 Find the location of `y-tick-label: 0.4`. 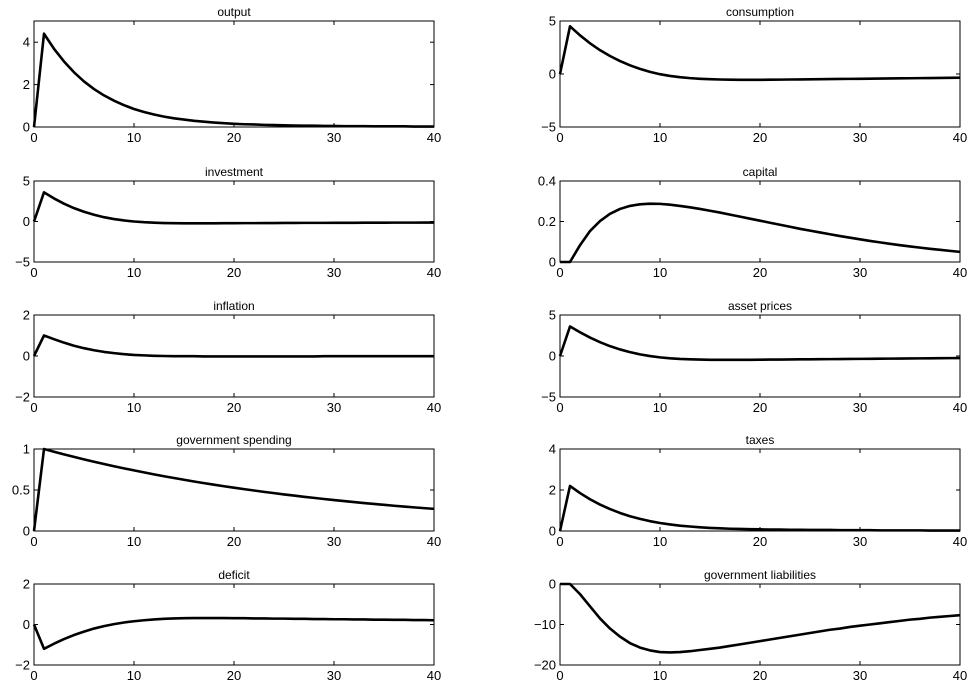

y-tick-label: 0.4 is located at coordinates (547, 181).